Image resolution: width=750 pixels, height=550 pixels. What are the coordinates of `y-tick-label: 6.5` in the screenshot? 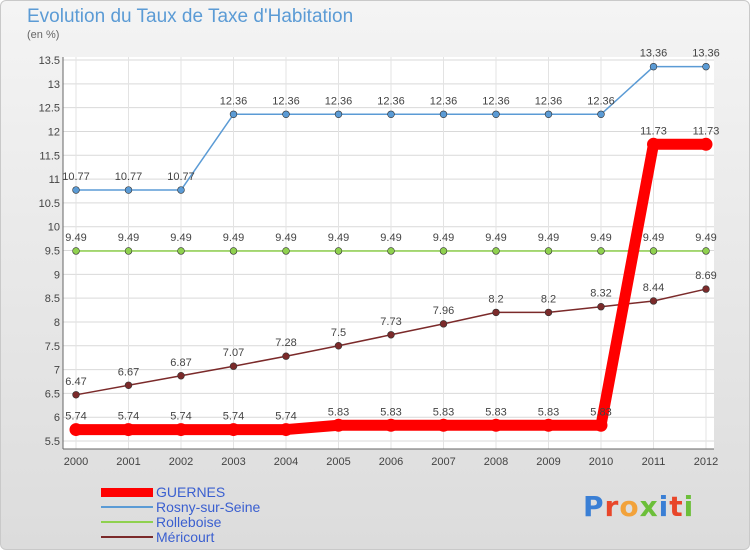 It's located at (52, 394).